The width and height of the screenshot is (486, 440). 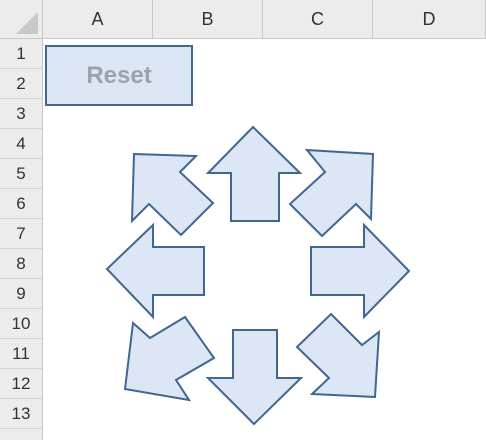 What do you see at coordinates (21, 174) in the screenshot?
I see `row-header-5: 5` at bounding box center [21, 174].